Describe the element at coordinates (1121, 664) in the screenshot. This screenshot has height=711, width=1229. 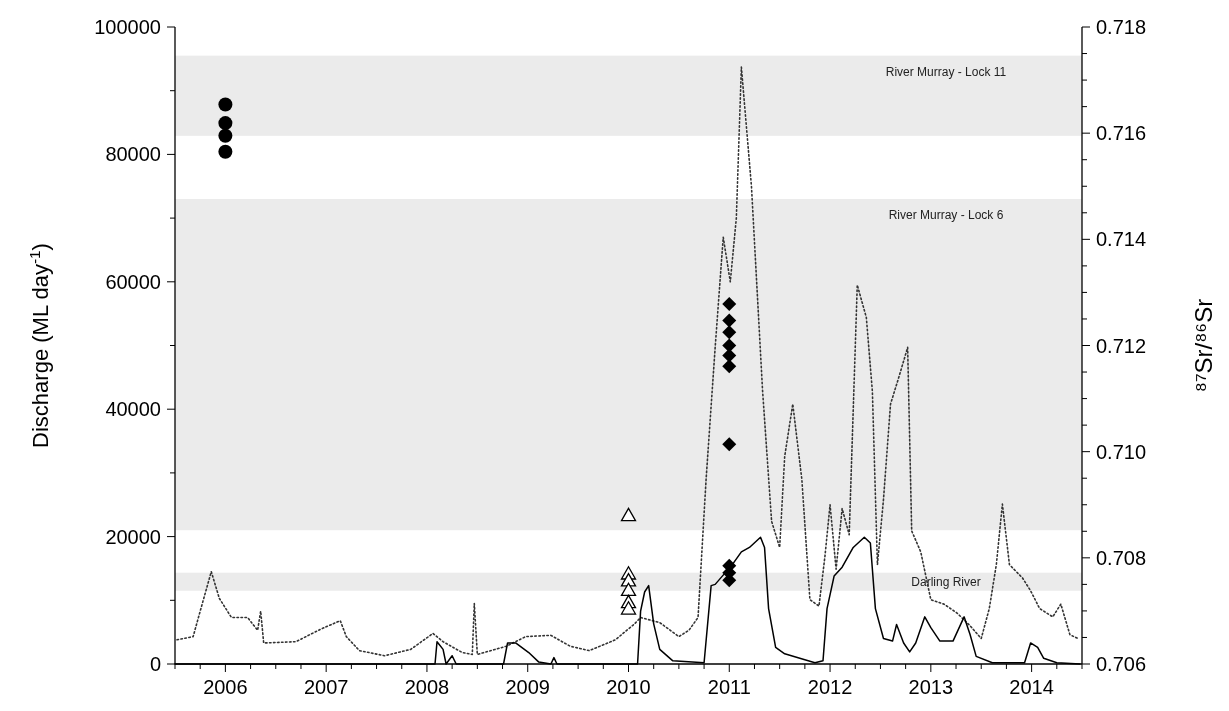
I see `y2-tick-label: 0.706` at that location.